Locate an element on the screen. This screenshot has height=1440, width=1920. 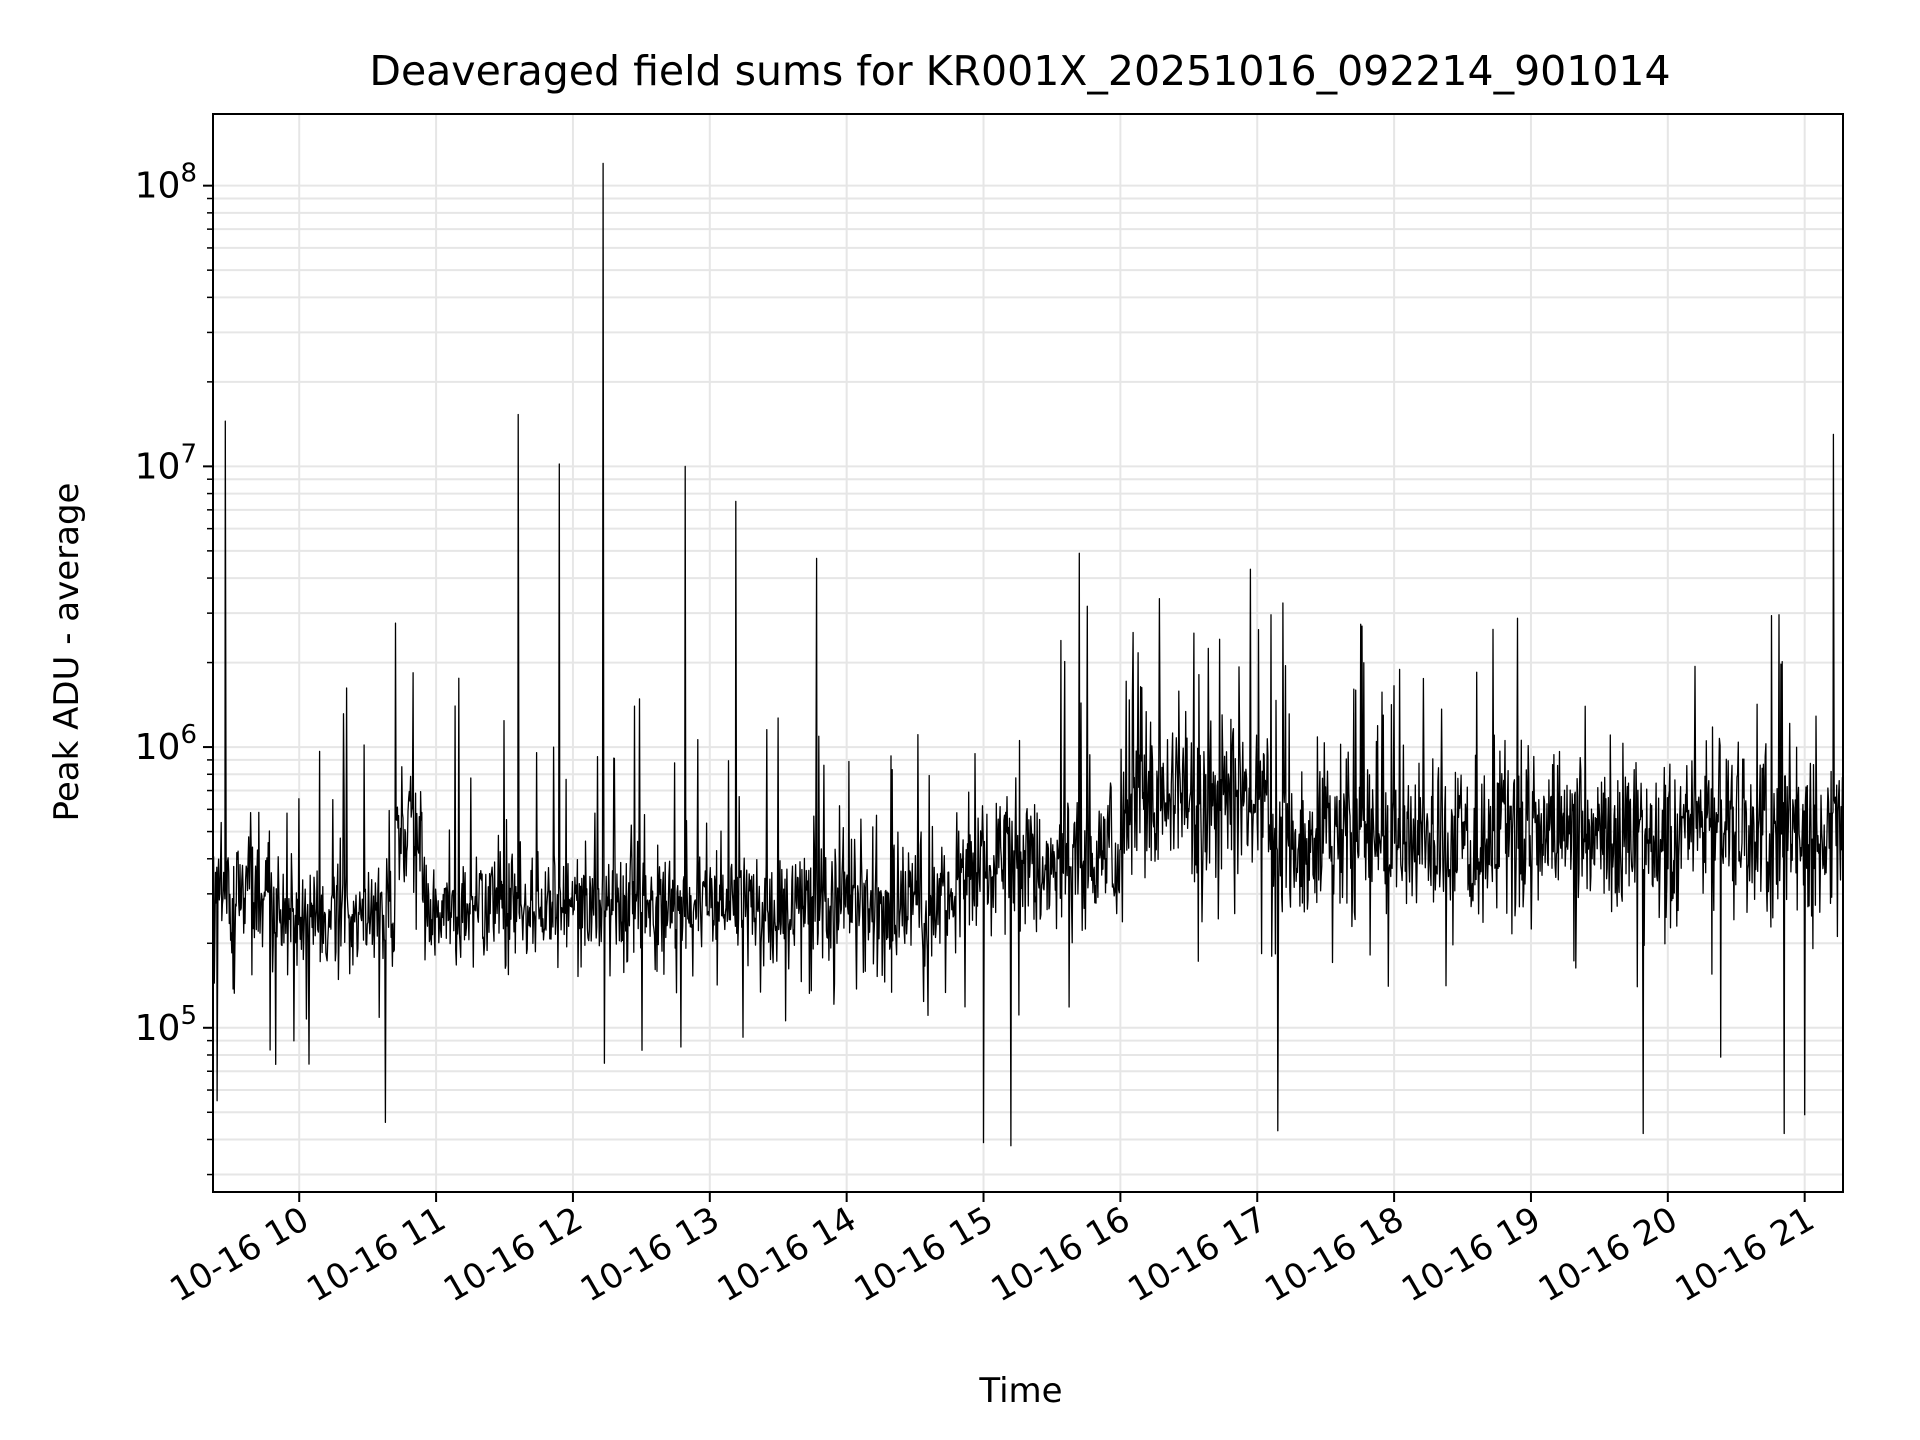
y-tick-label: 10⁵ is located at coordinates (166, 1025).